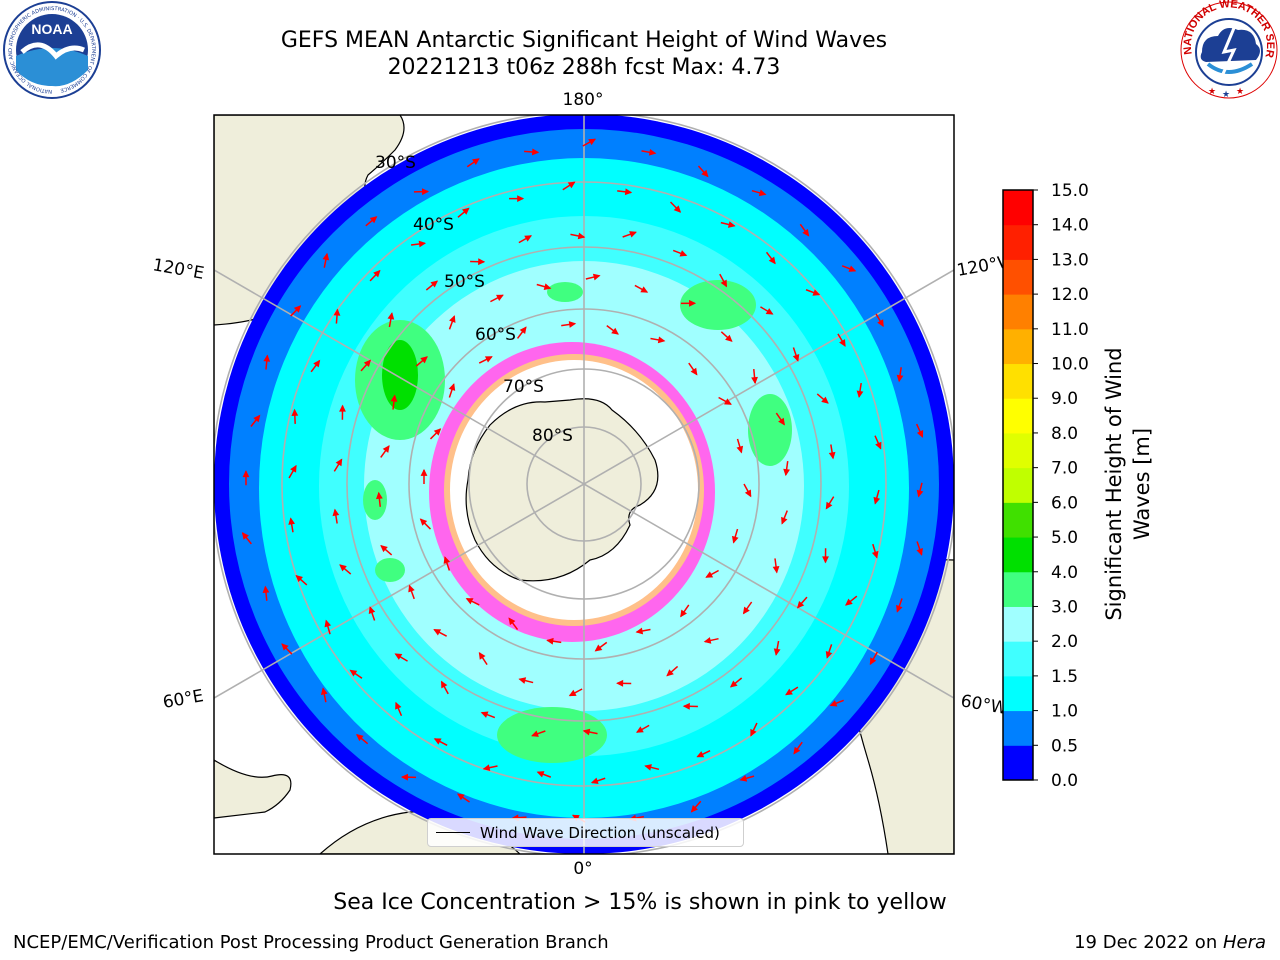 The width and height of the screenshot is (1280, 960). What do you see at coordinates (1128, 484) in the screenshot?
I see `colorbar-title: Significant Height of Wind Waves [m]` at bounding box center [1128, 484].